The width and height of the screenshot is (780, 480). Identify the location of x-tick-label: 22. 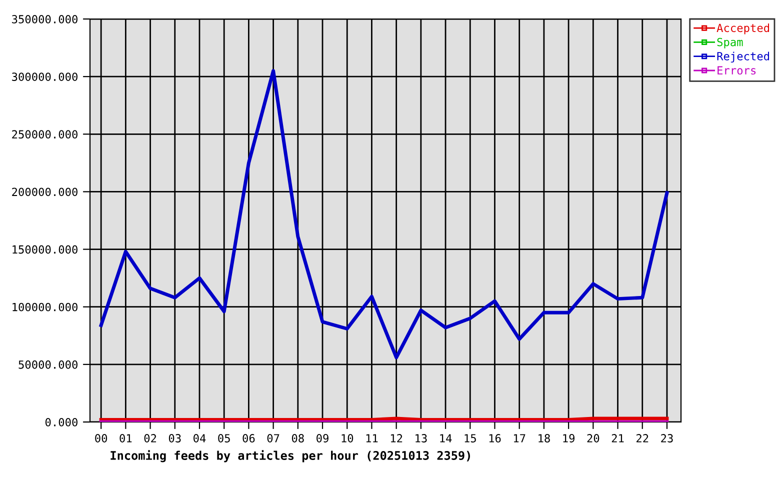
(642, 438).